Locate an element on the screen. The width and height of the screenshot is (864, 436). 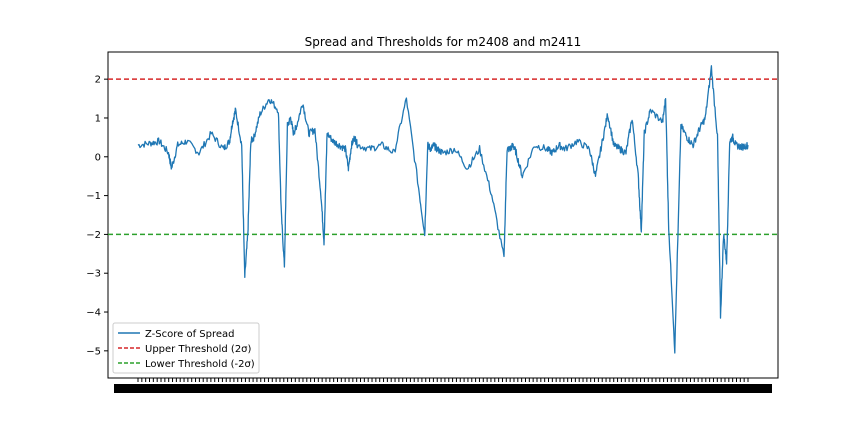
y-tick-label: −3 is located at coordinates (93, 274).